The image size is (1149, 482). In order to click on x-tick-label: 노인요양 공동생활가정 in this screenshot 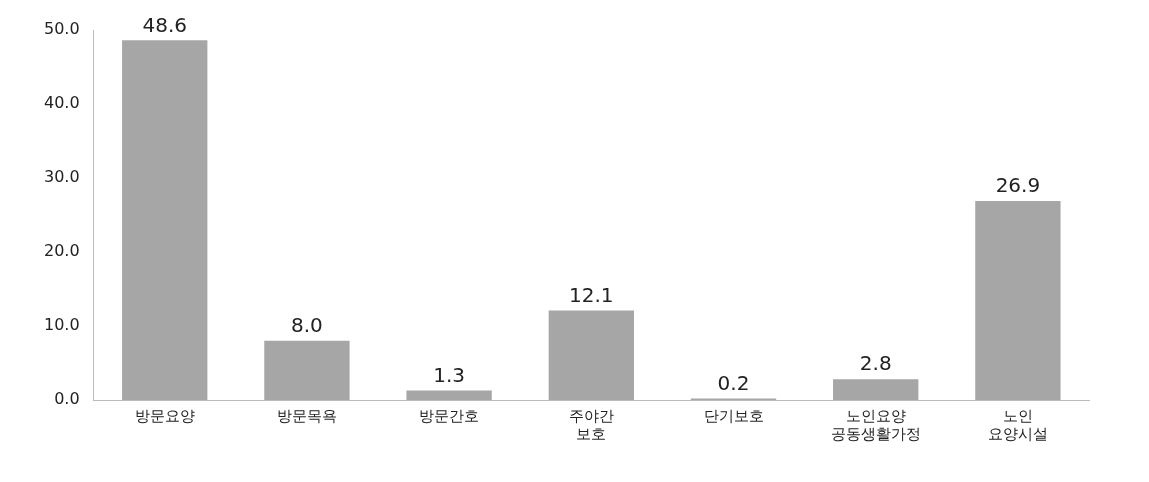, I will do `click(875, 424)`.